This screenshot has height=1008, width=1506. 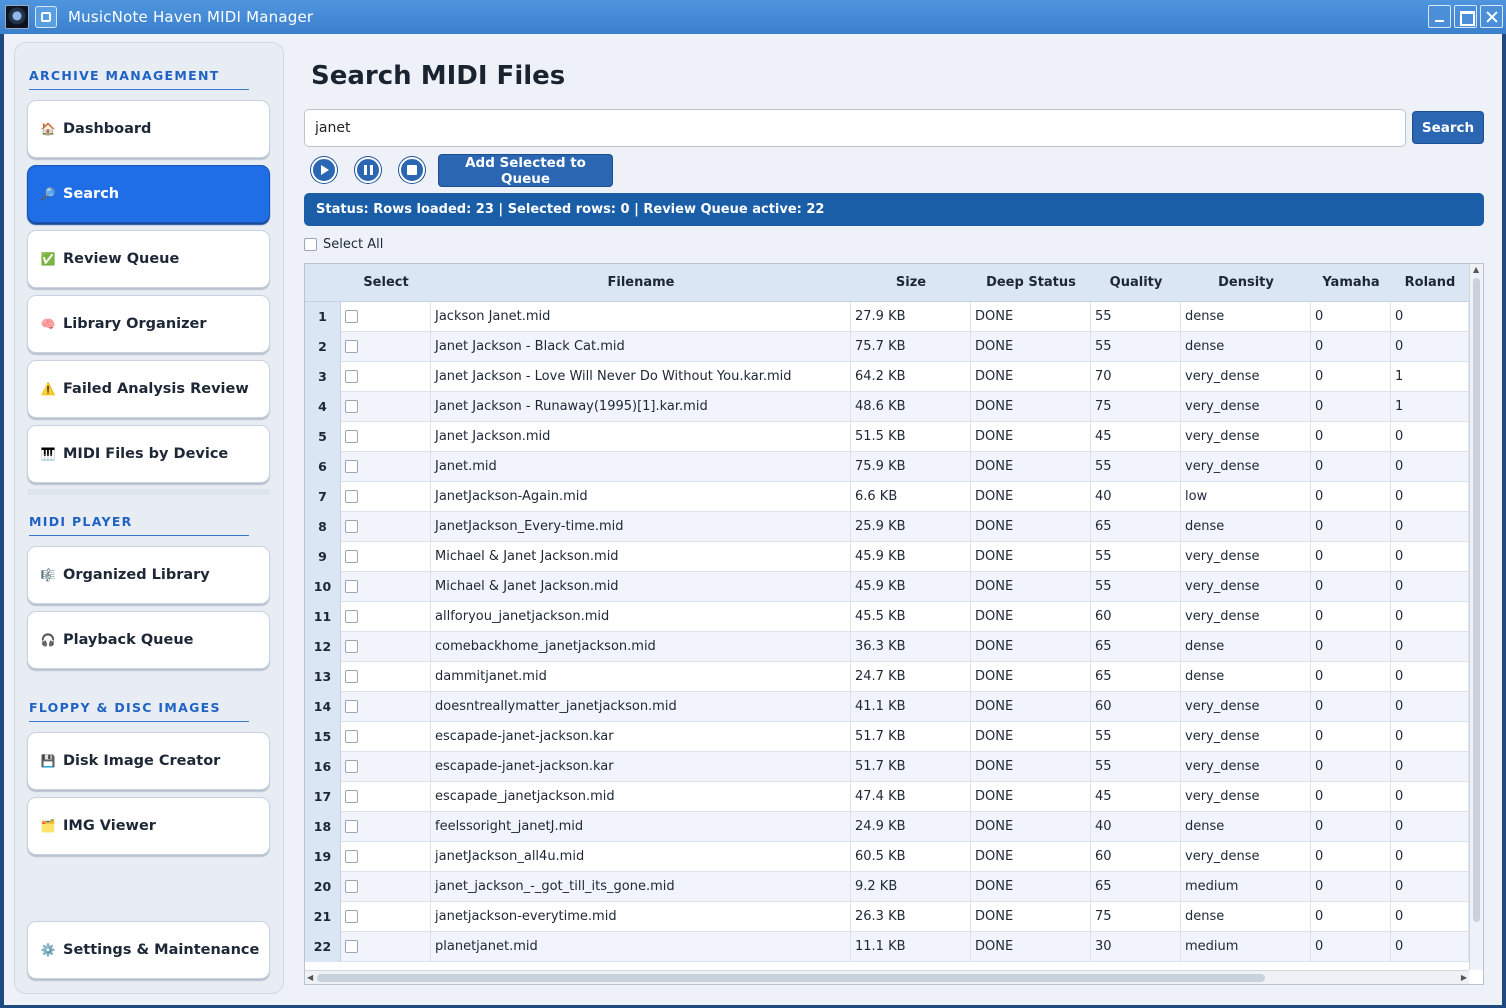 What do you see at coordinates (148, 640) in the screenshot?
I see `sidebar-item-playback-queue: 🎧 Playback Queue` at bounding box center [148, 640].